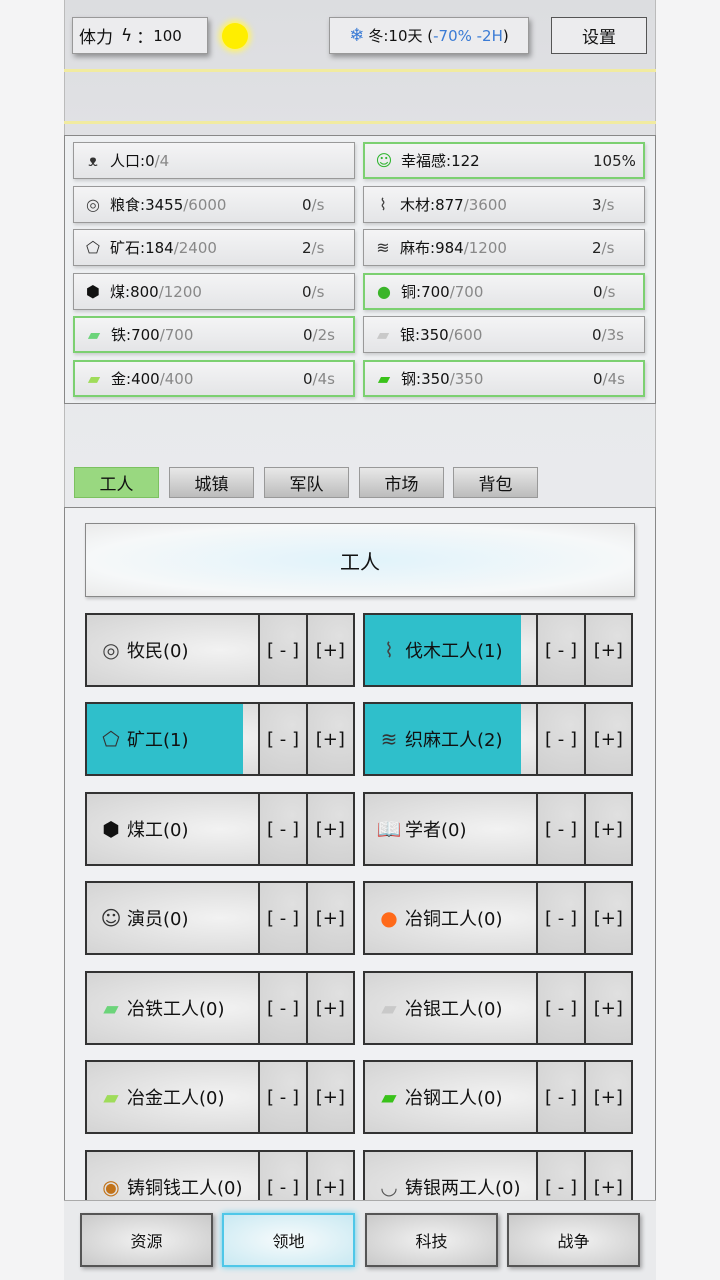  Describe the element at coordinates (411, 379) in the screenshot. I see `resource-name: 钢:` at that location.